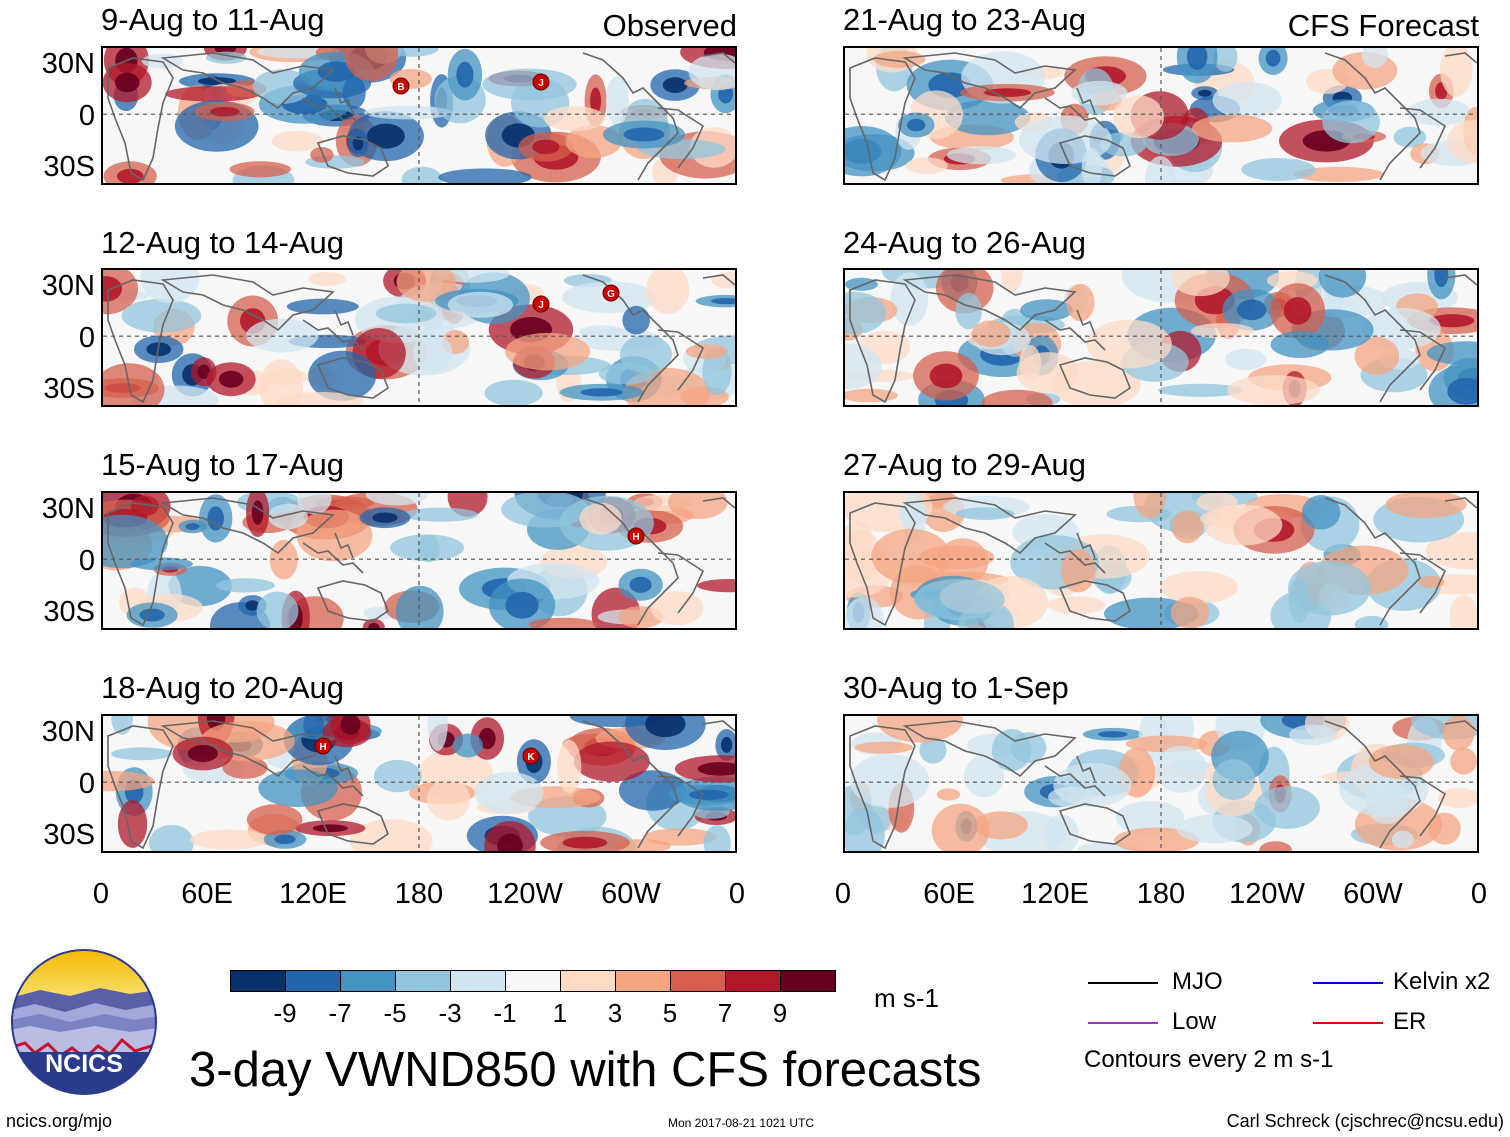 This screenshot has height=1137, width=1510. I want to click on legend-kelvin-label: Kelvin x2, so click(1442, 981).